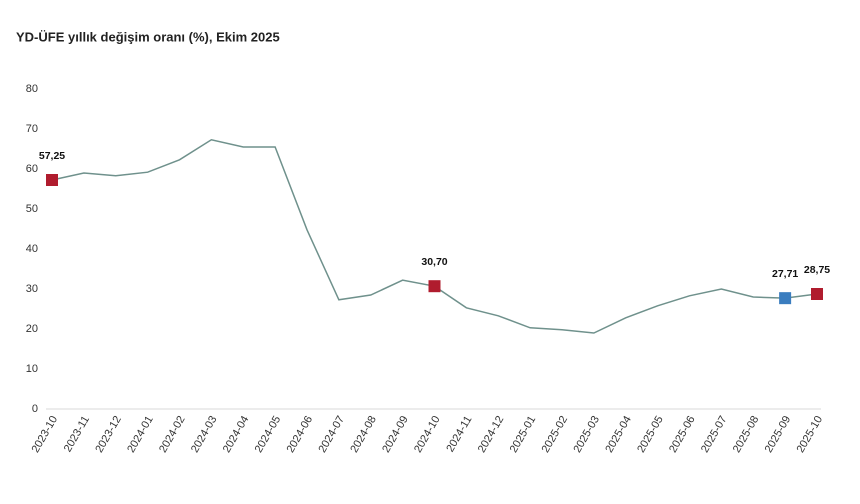 The height and width of the screenshot is (504, 860). Describe the element at coordinates (268, 434) in the screenshot. I see `x-tick-label: 2024-05` at that location.